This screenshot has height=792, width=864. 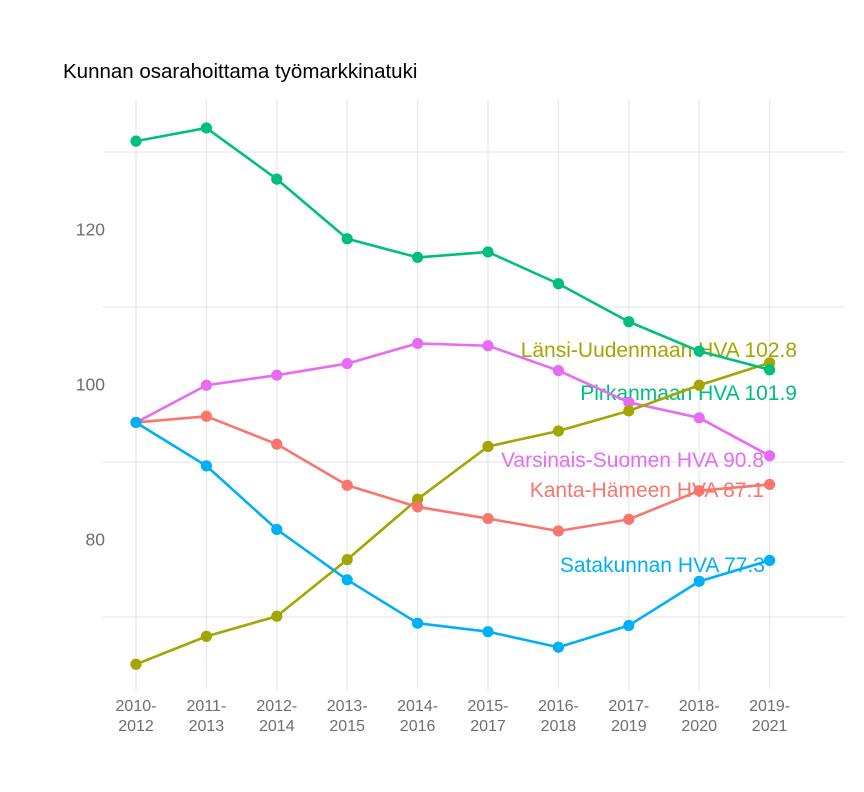 I want to click on x-tick-label: 2014-2016, so click(x=417, y=716).